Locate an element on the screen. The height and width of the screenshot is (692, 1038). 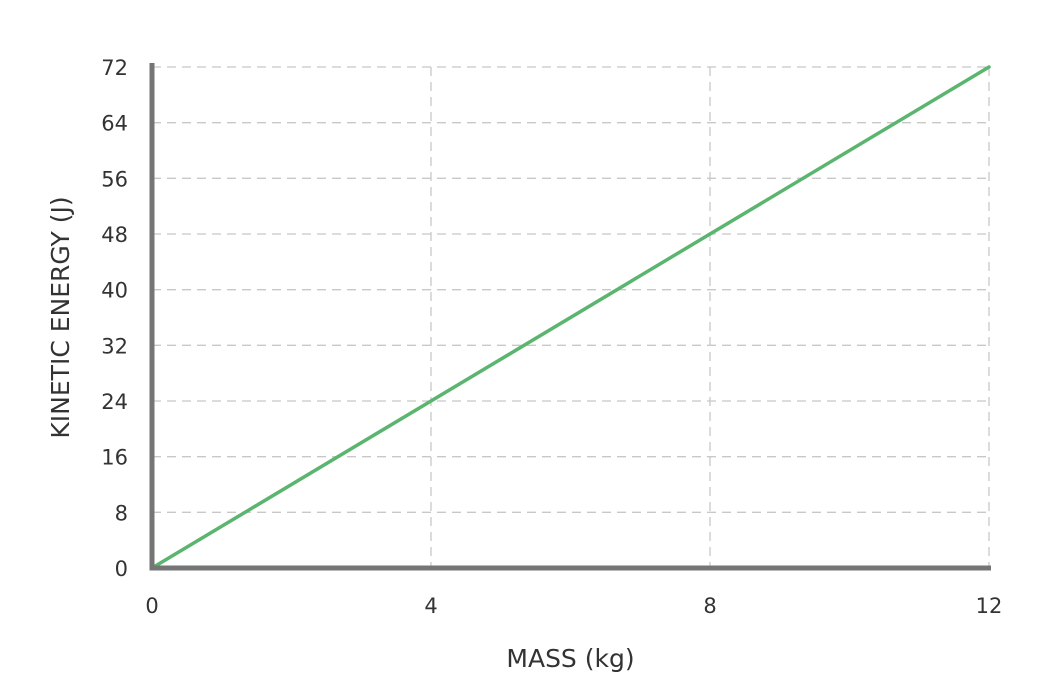
x-tick-label: 12 is located at coordinates (989, 606).